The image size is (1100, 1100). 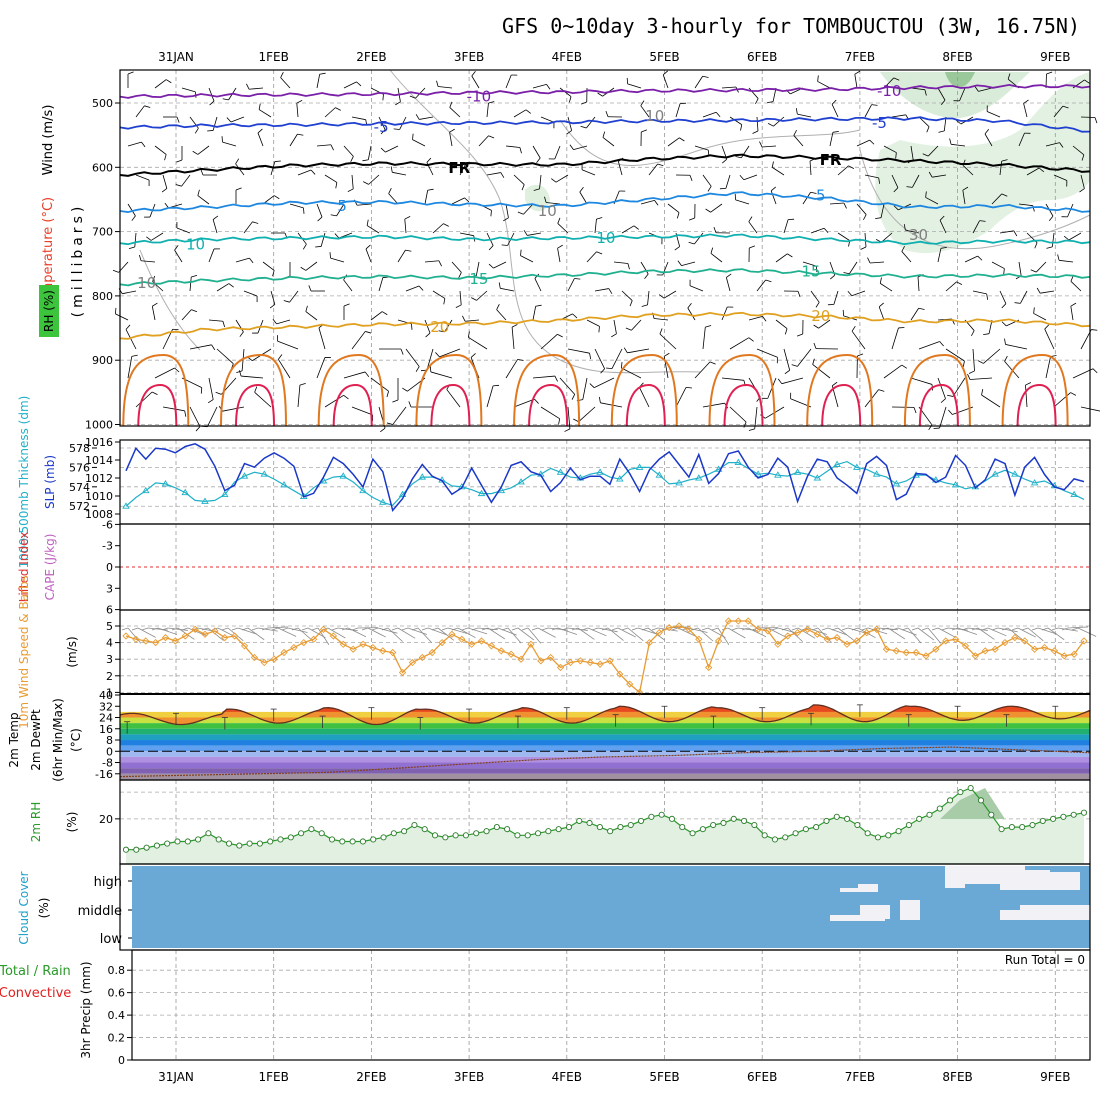 I want to click on rh2m-axis: 20, so click(x=109, y=819).